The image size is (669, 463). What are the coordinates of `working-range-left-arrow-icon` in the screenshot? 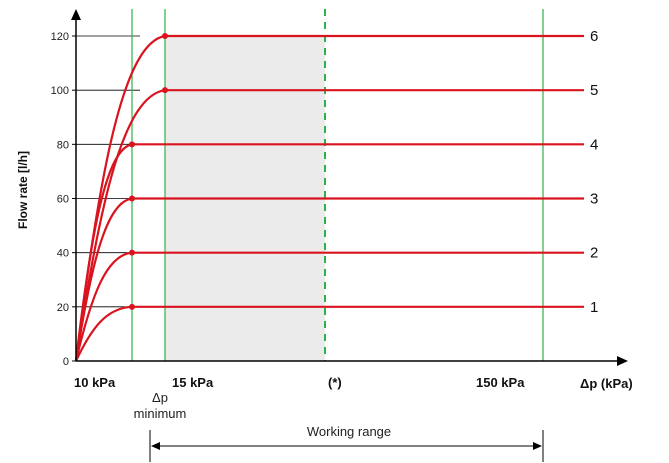 It's located at (155, 446).